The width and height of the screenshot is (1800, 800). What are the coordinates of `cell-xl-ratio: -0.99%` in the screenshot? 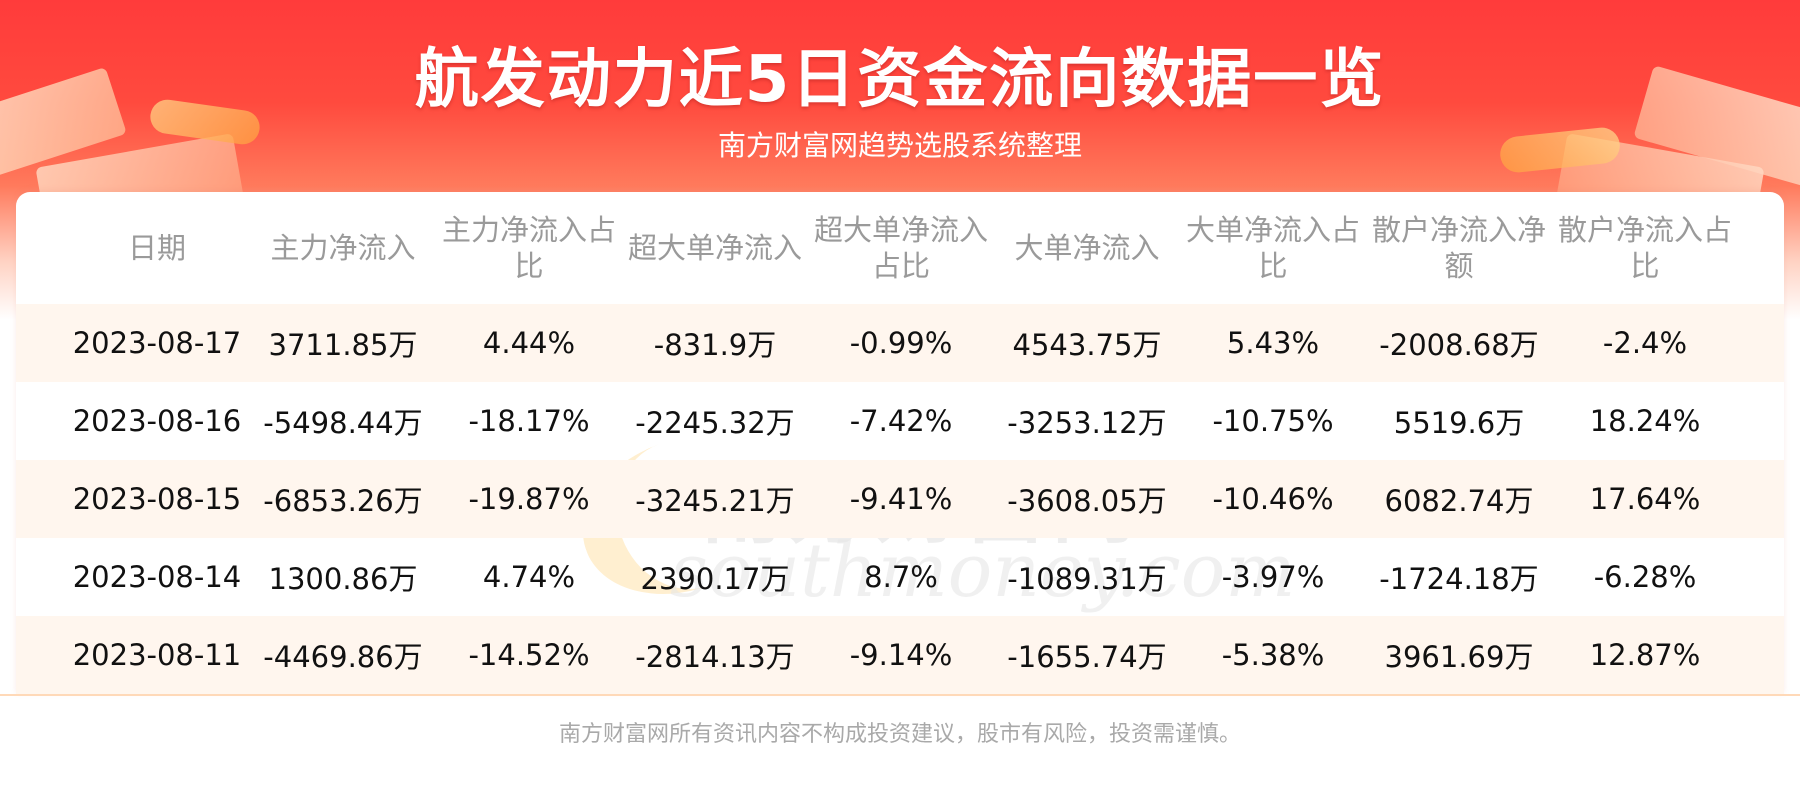 It's located at (901, 343).